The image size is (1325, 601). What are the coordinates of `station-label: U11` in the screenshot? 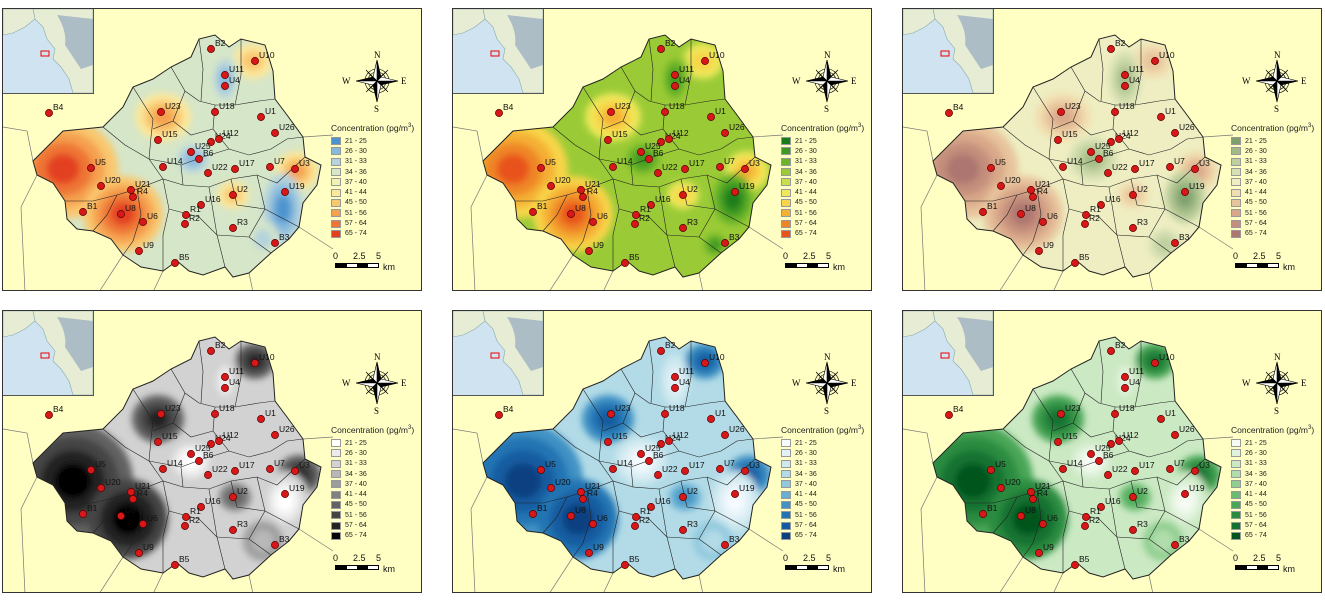 It's located at (686, 371).